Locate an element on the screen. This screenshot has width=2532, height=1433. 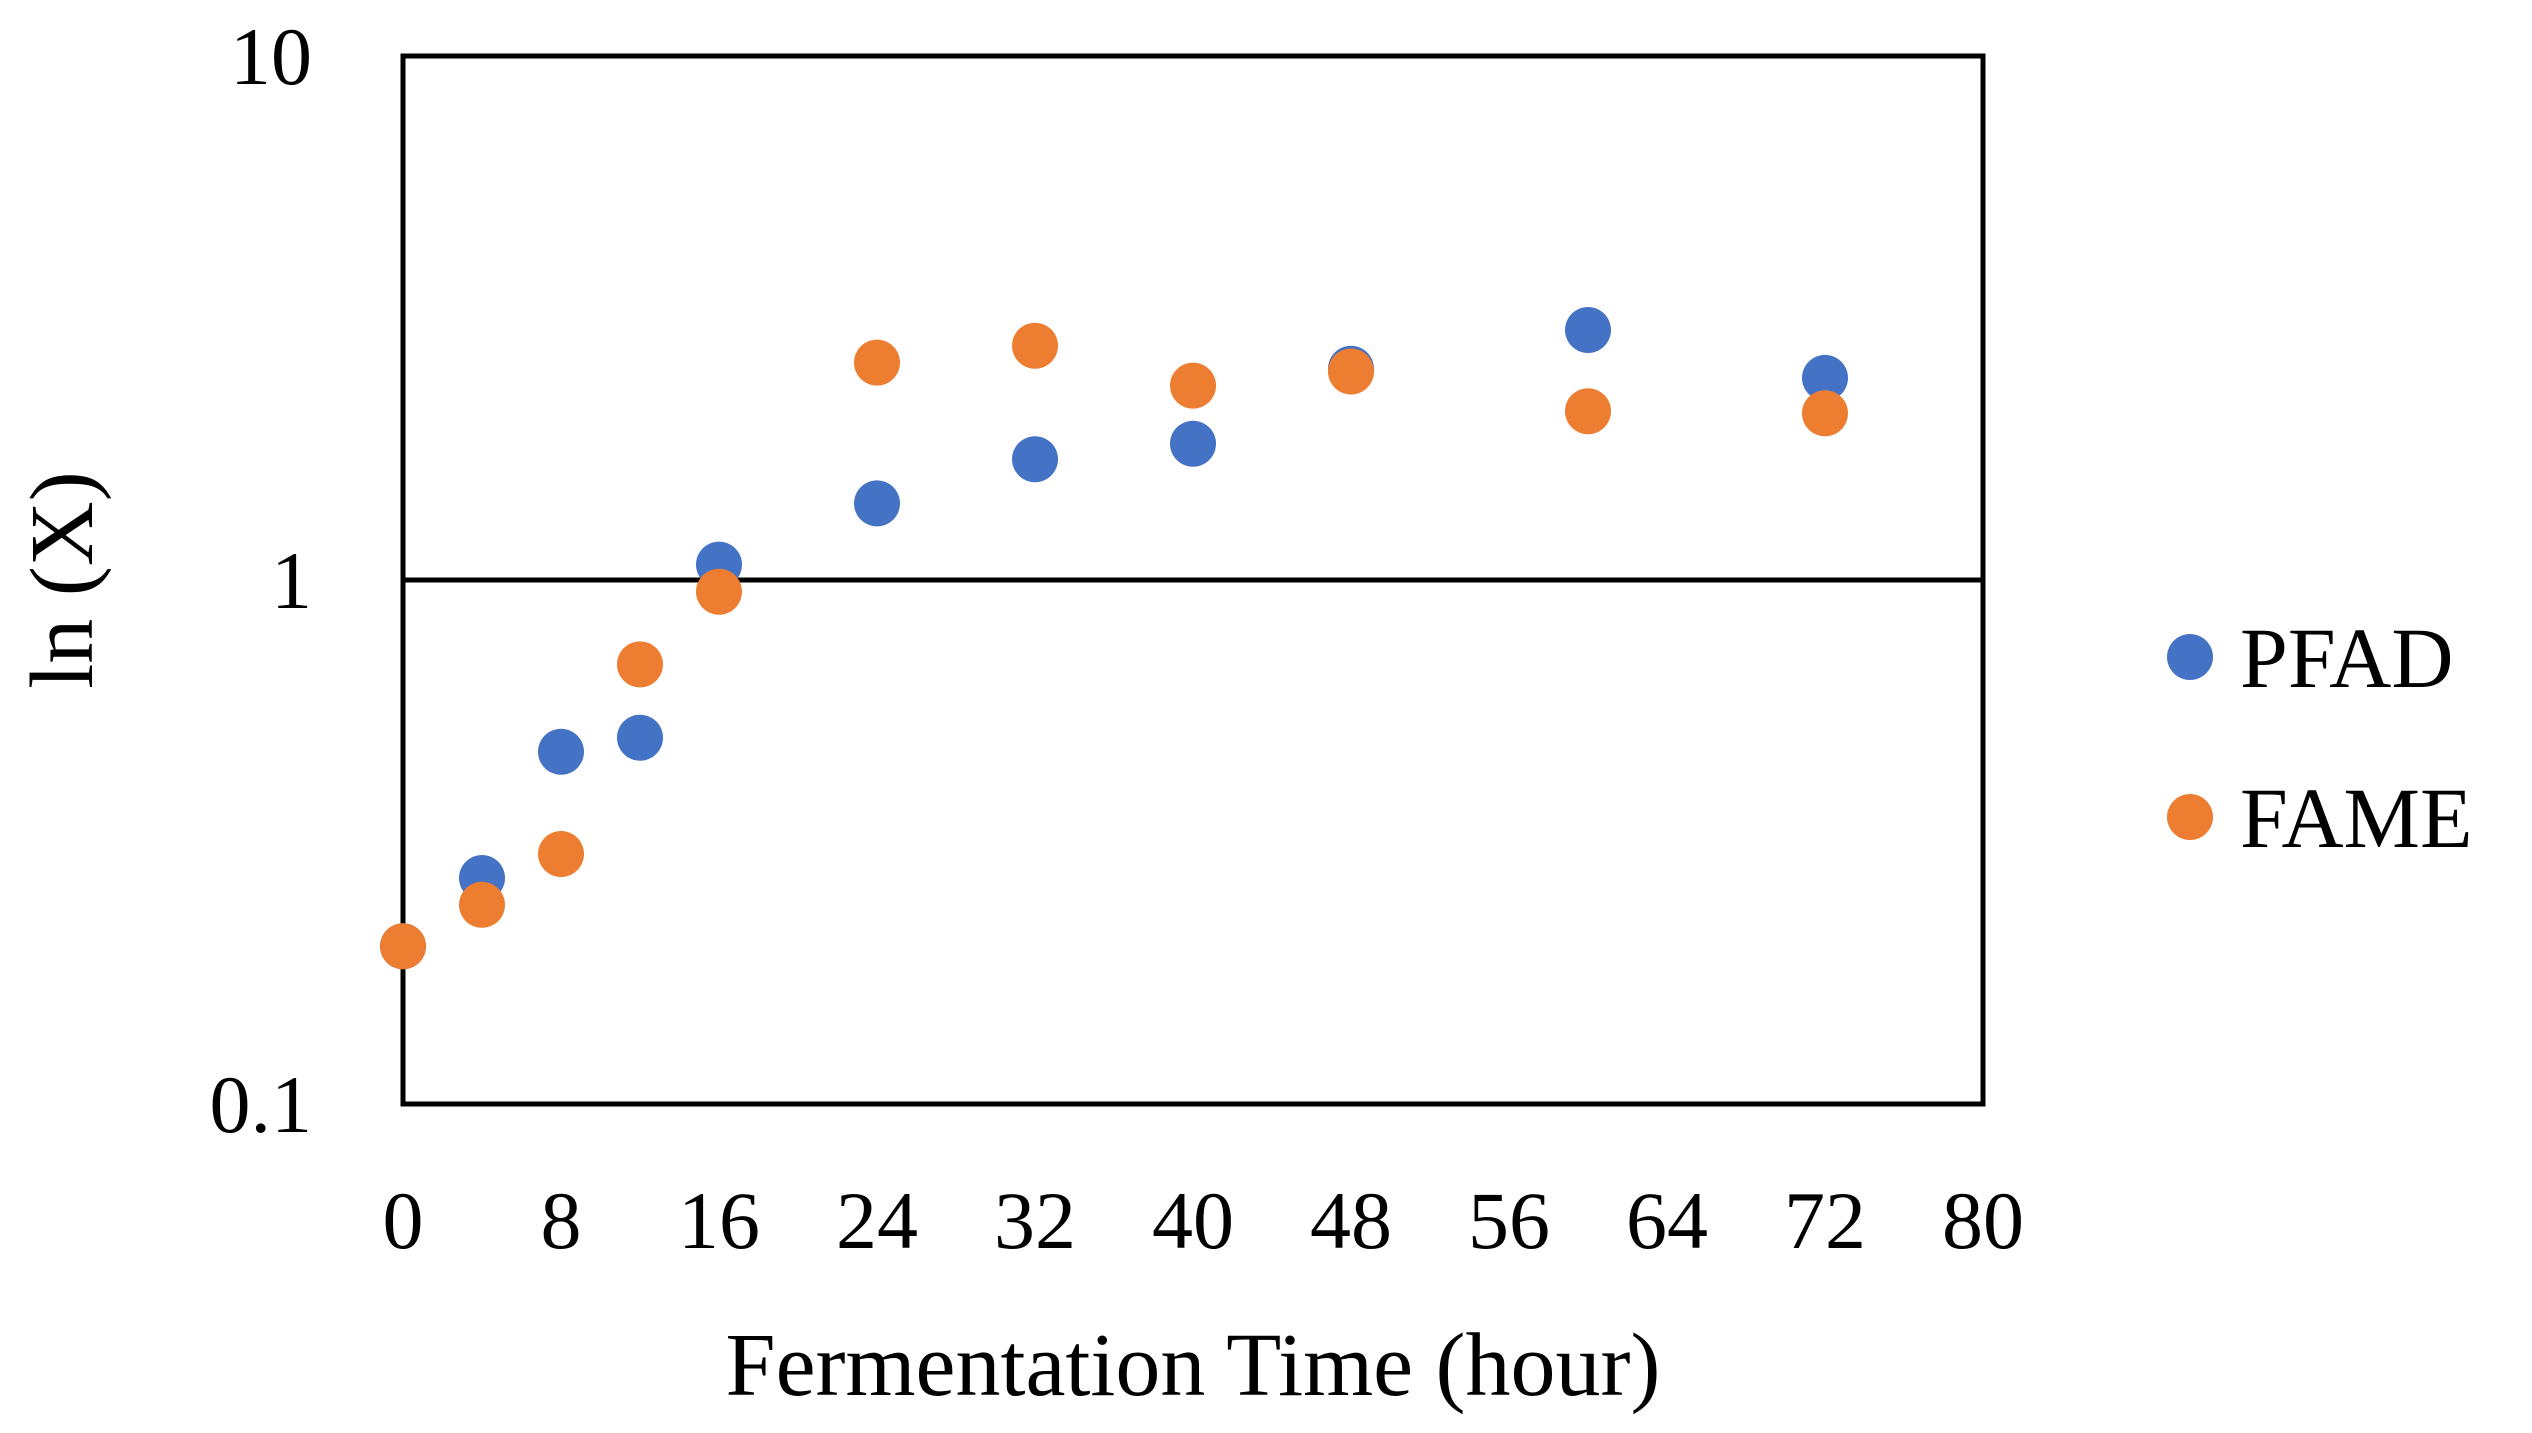
x-tick-label-6: 48 is located at coordinates (1351, 1220).